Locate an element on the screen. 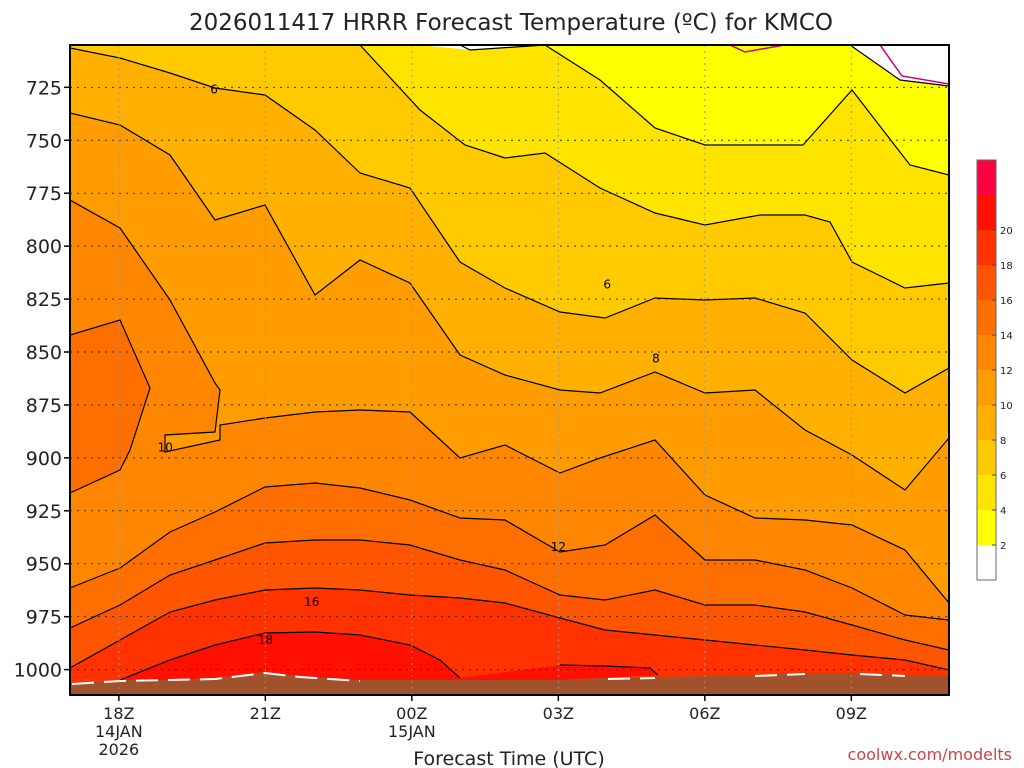 The height and width of the screenshot is (768, 1024). ground is located at coordinates (509, 683).